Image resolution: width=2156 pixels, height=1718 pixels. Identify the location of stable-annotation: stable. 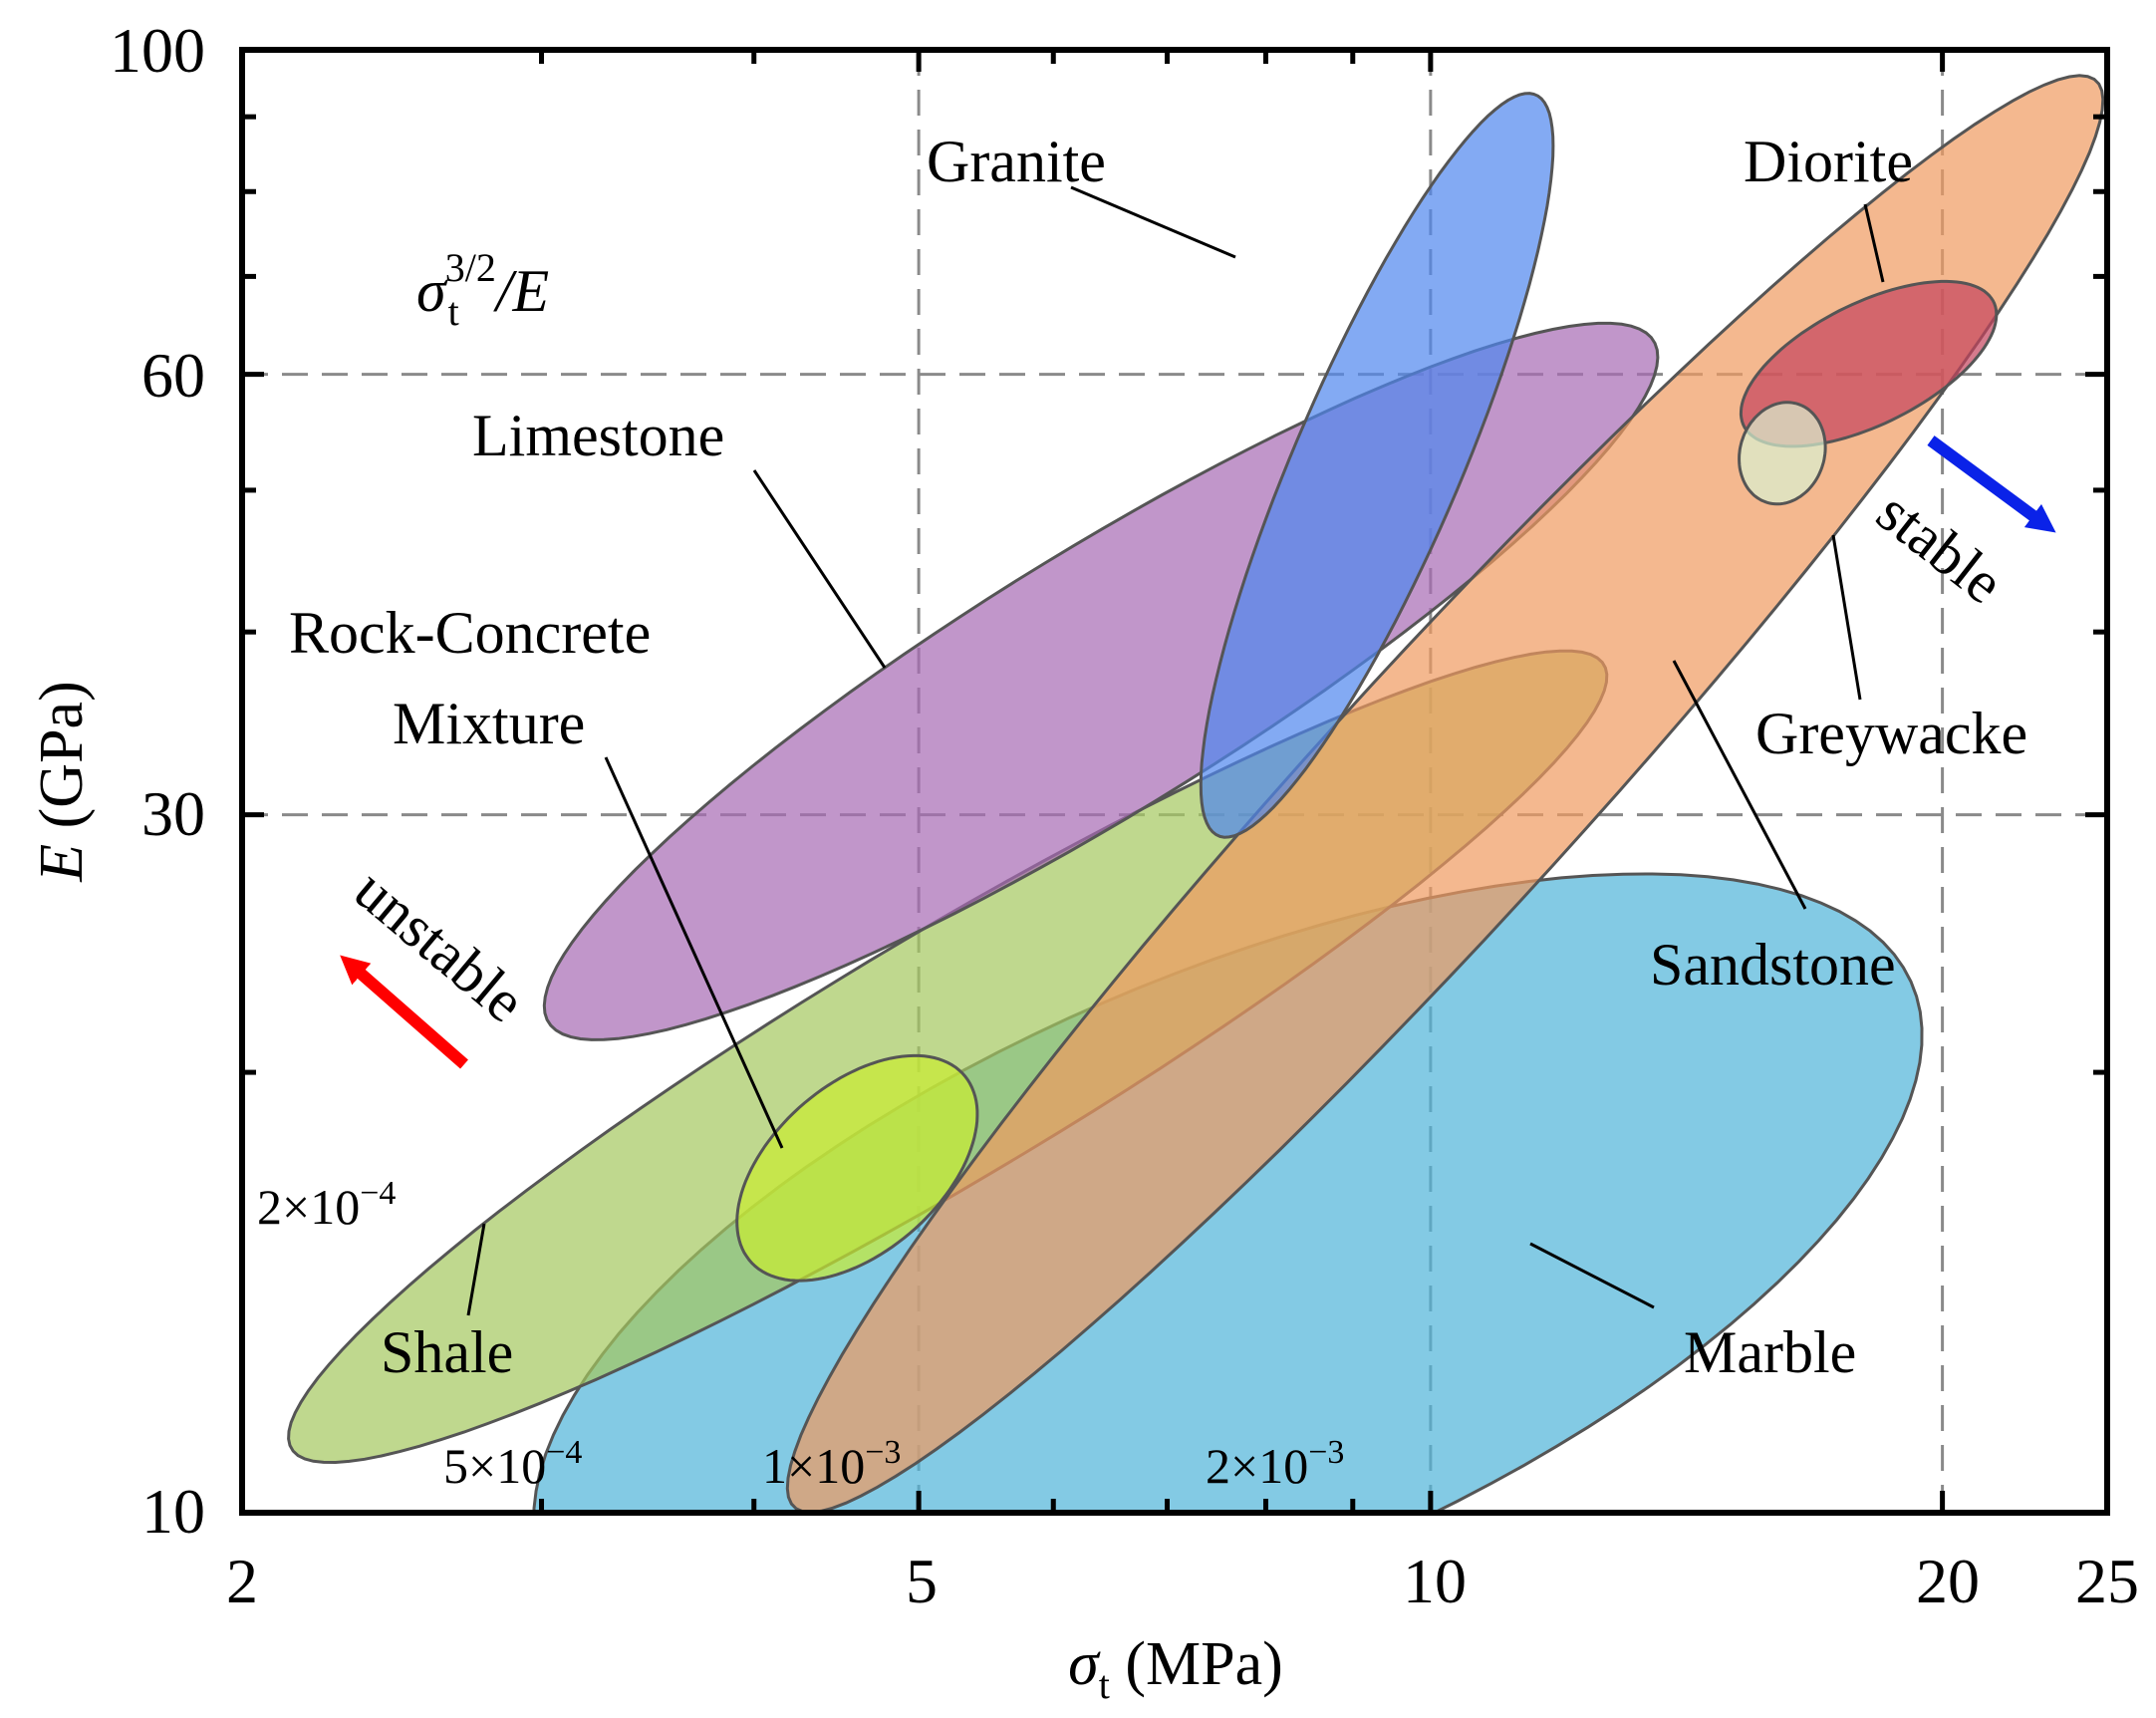
(1960, 525).